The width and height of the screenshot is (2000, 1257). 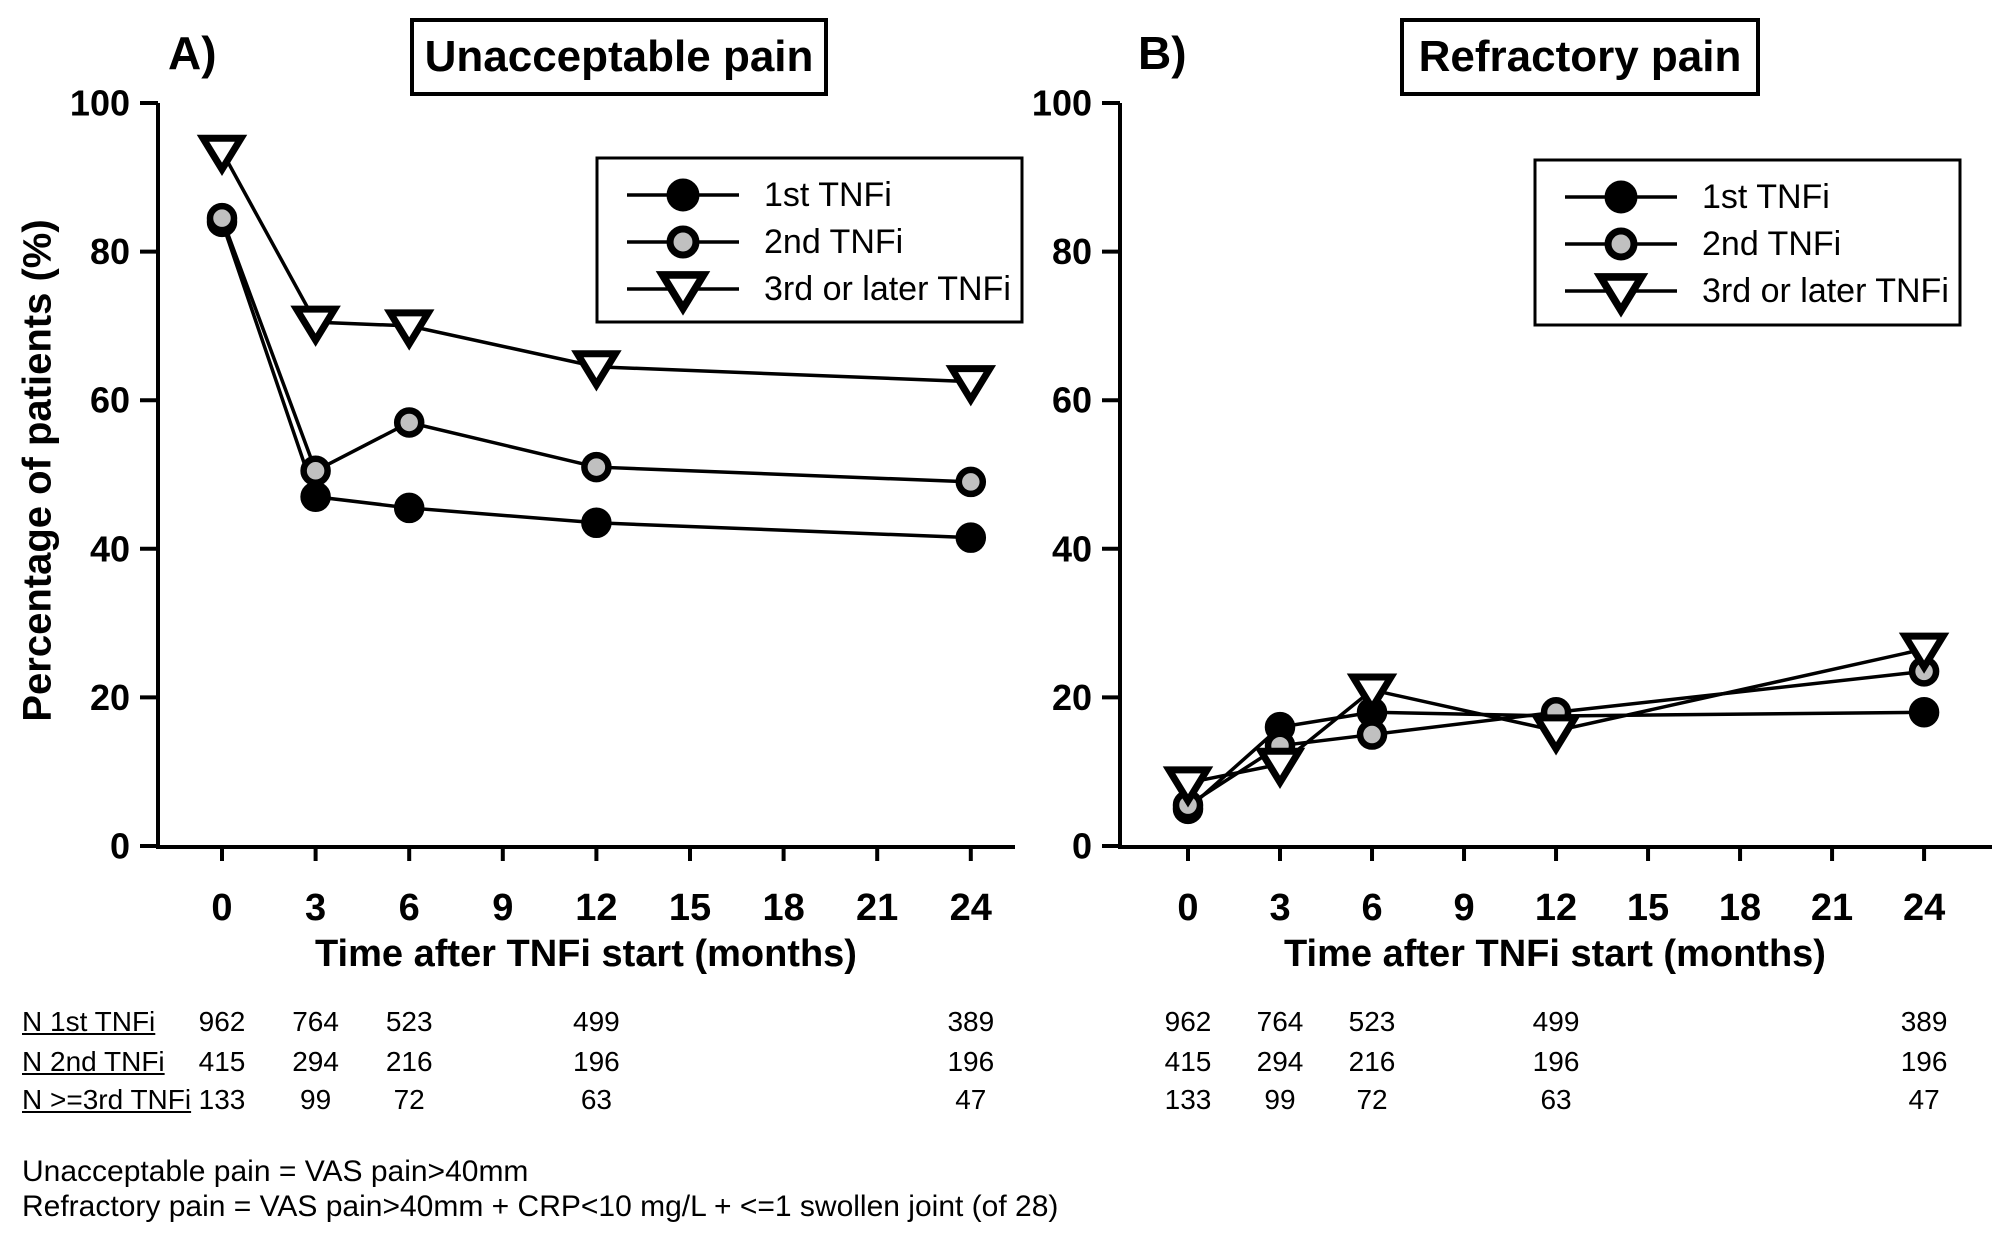 What do you see at coordinates (107, 1099) in the screenshot?
I see `n-table-row-label-3rd: N >=3rd TNFi` at bounding box center [107, 1099].